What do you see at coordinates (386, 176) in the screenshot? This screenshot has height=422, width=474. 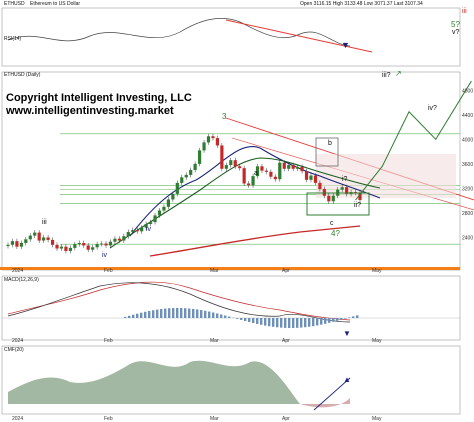 I see `projection-zone` at bounding box center [386, 176].